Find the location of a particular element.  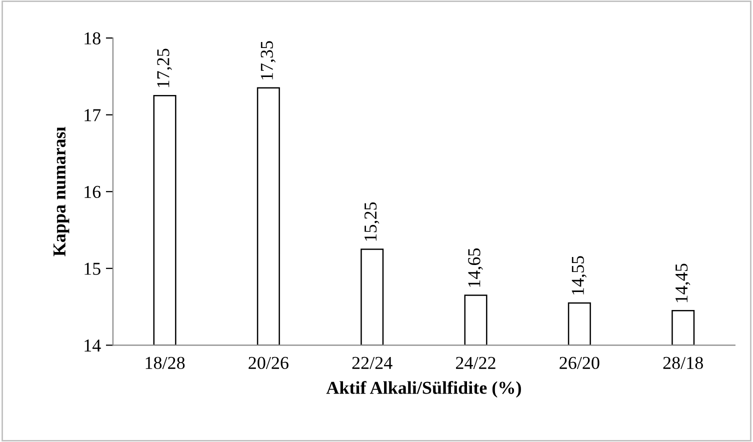

y-tick-label: 17 is located at coordinates (92, 115).